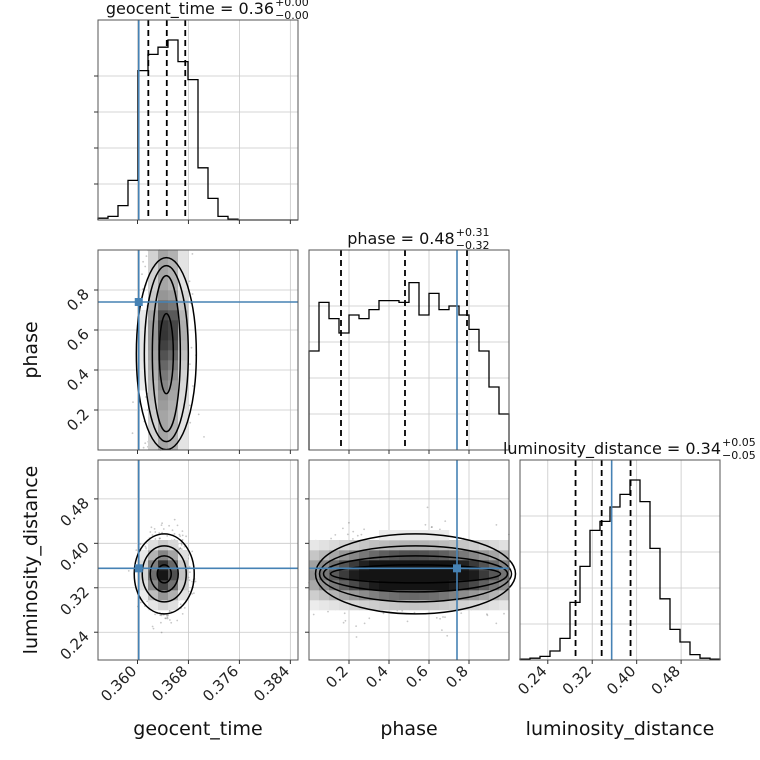 The height and width of the screenshot is (760, 760). What do you see at coordinates (409, 560) in the screenshot?
I see `joint-panel-phase-luminosity_distance-border` at bounding box center [409, 560].